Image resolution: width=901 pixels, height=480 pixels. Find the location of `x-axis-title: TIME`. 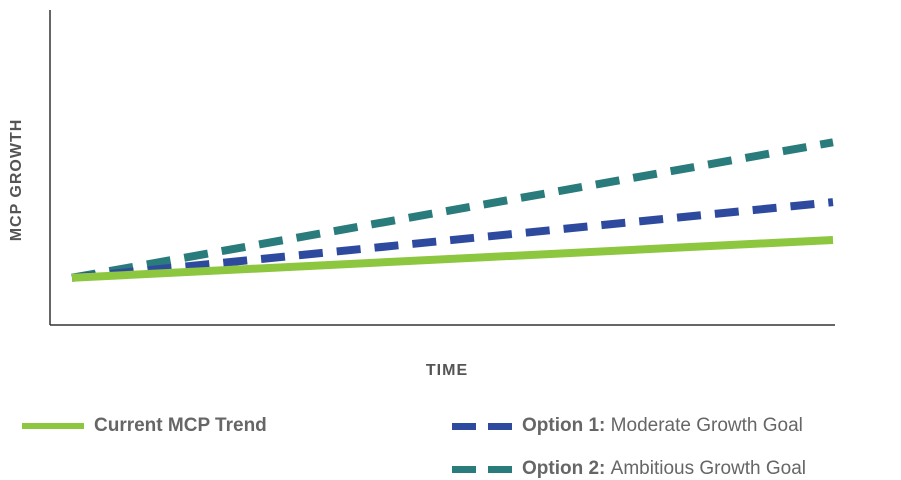

x-axis-title: TIME is located at coordinates (447, 370).